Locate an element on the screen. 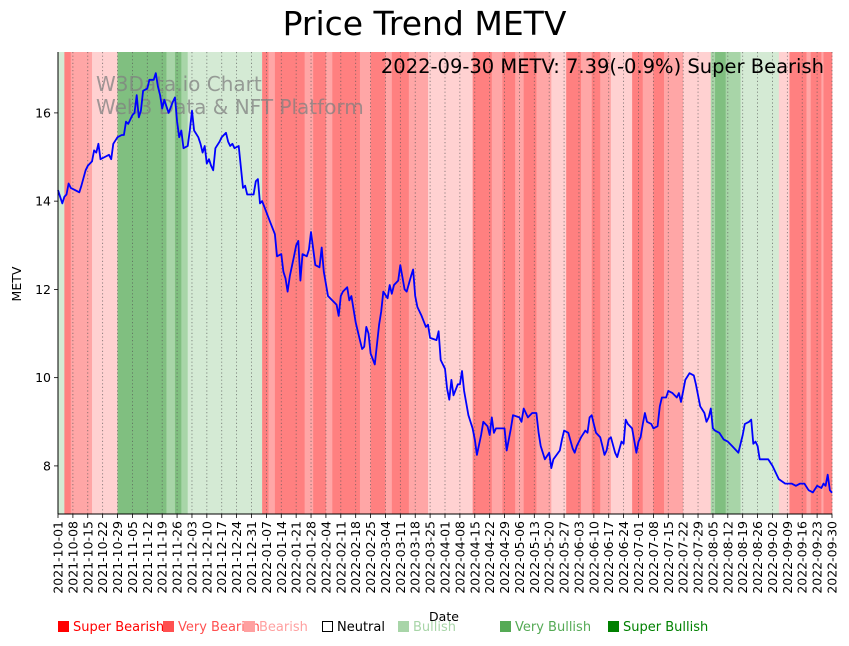 The image size is (849, 646). x-tick-label: 2021-12-03 is located at coordinates (191, 557).